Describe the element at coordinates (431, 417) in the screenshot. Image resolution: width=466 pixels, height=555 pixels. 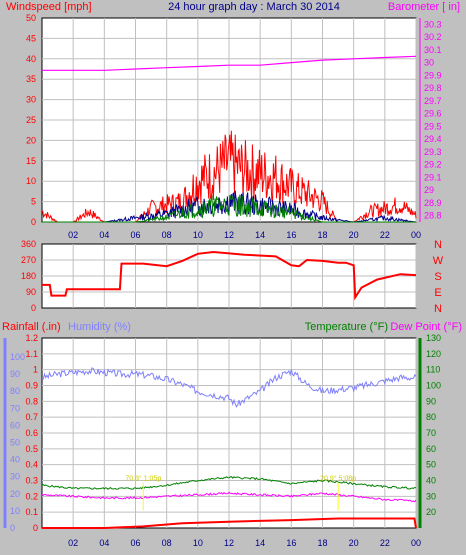
I see `temperature-tick-label: 80` at that location.